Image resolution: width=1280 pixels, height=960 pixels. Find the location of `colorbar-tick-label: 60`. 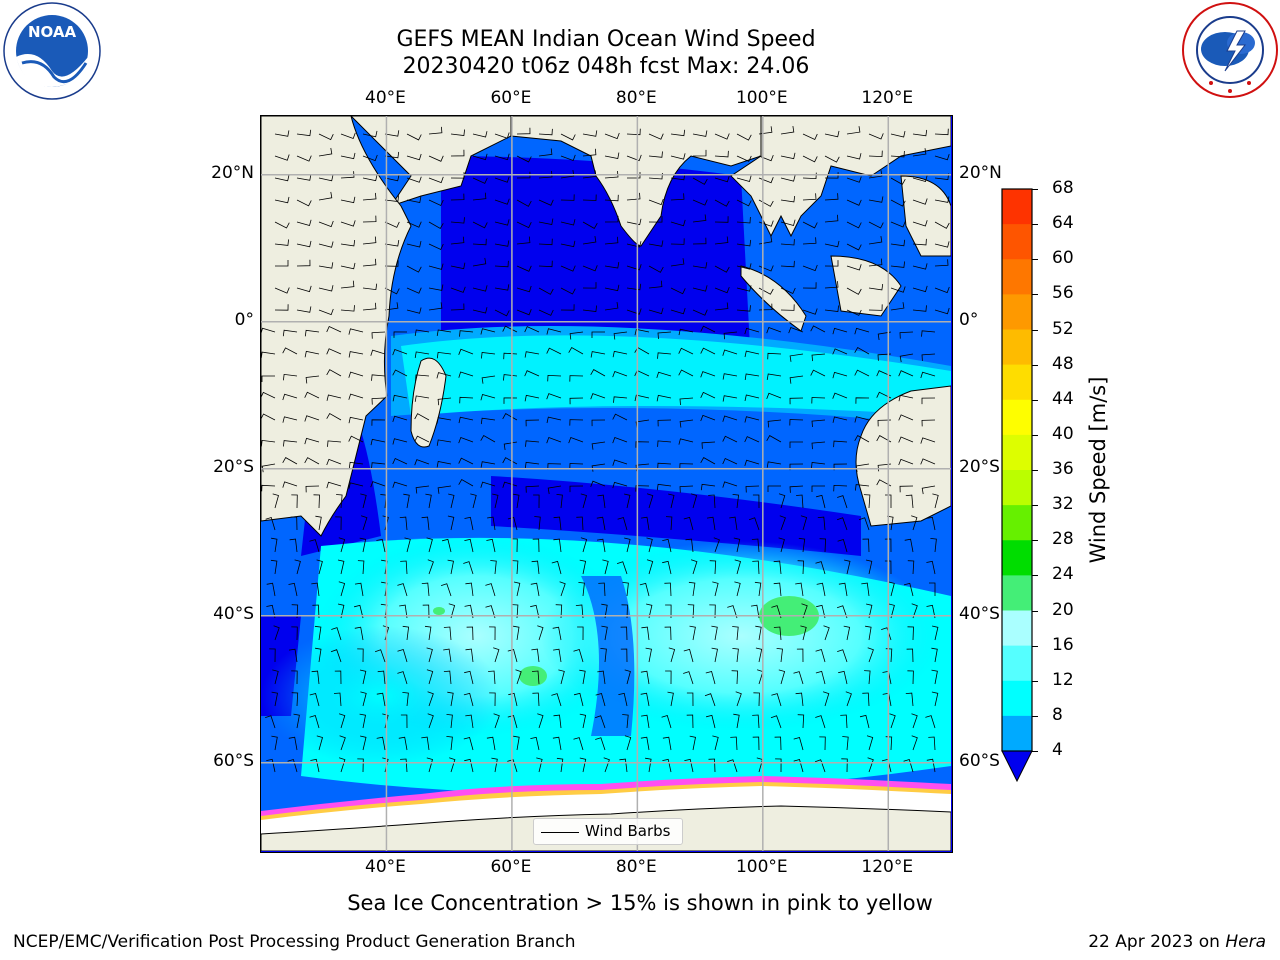

colorbar-tick-label: 60 is located at coordinates (1063, 258).